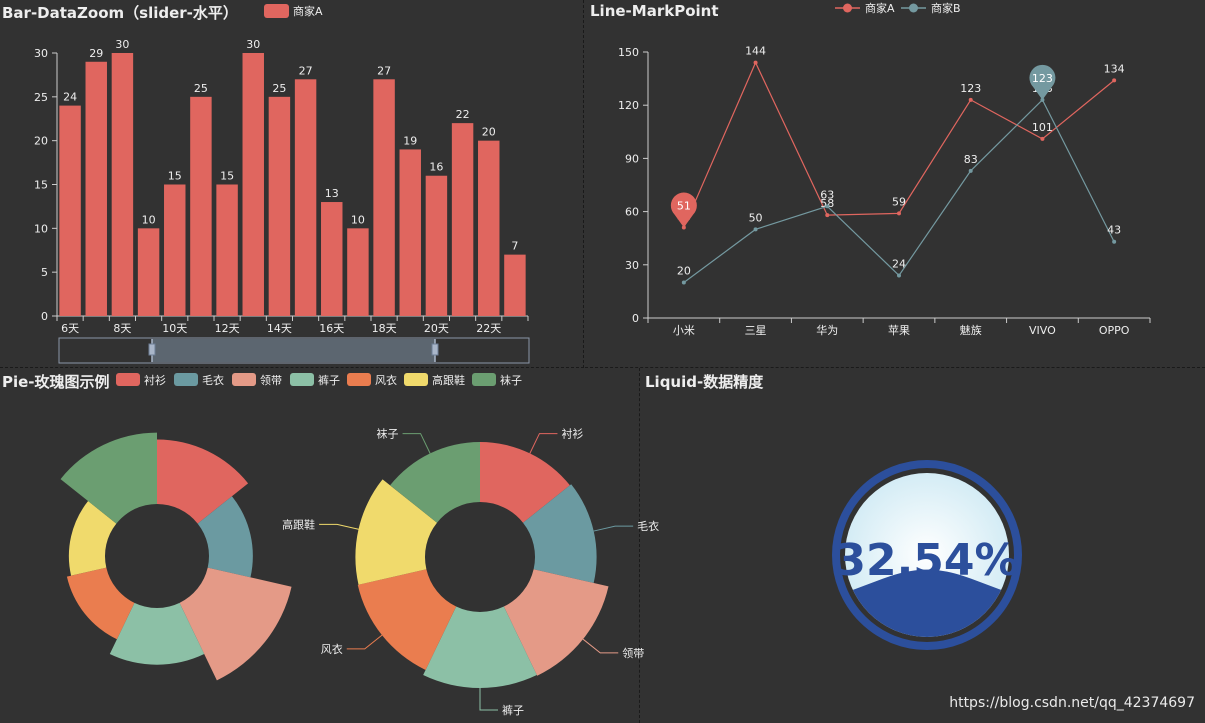 This screenshot has width=1205, height=723. What do you see at coordinates (1042, 330) in the screenshot?
I see `x-tick-label: VIVO` at bounding box center [1042, 330].